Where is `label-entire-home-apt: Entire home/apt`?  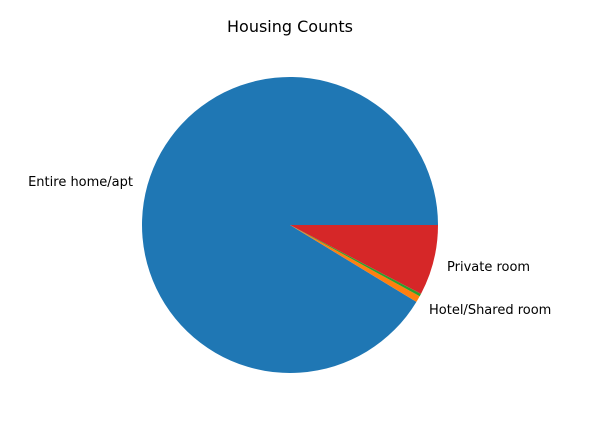
label-entire-home-apt: Entire home/apt is located at coordinates (80, 182).